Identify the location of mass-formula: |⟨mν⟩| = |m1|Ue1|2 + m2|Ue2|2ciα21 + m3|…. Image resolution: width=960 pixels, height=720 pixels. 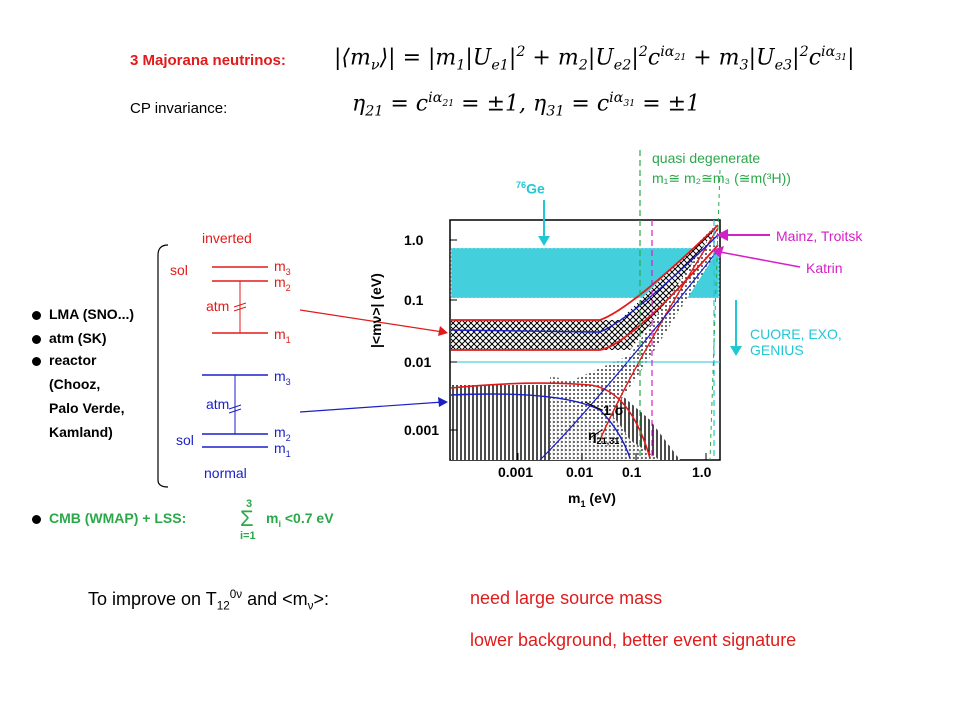
(594, 59).